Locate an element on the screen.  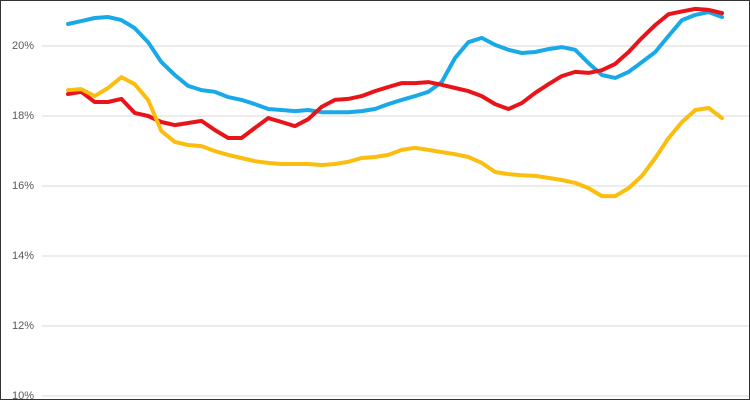
y-tick-label: 18% is located at coordinates (23, 116).